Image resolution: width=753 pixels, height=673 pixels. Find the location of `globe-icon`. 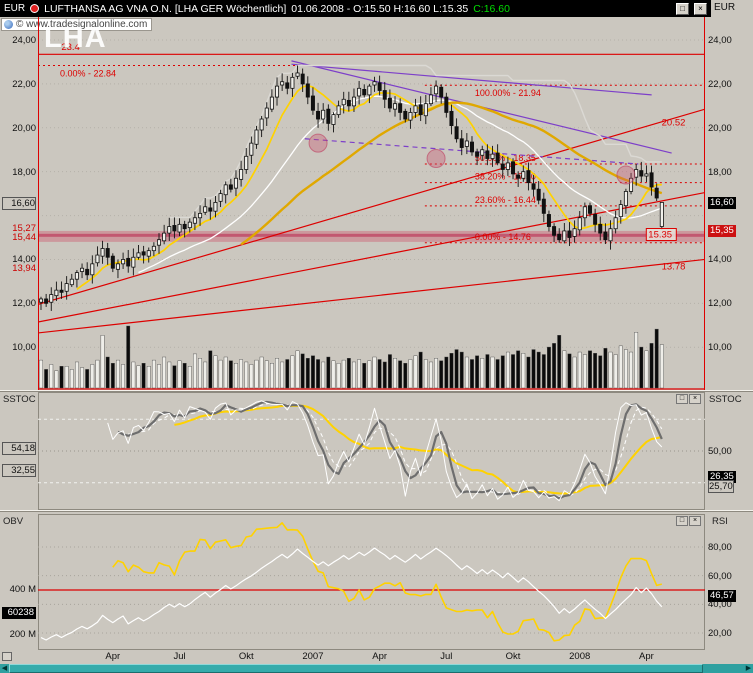

globe-icon is located at coordinates (8, 24).